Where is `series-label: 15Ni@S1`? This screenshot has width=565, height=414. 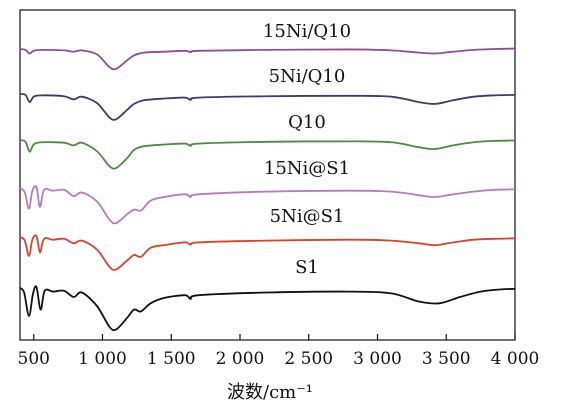 series-label: 15Ni@S1 is located at coordinates (307, 168).